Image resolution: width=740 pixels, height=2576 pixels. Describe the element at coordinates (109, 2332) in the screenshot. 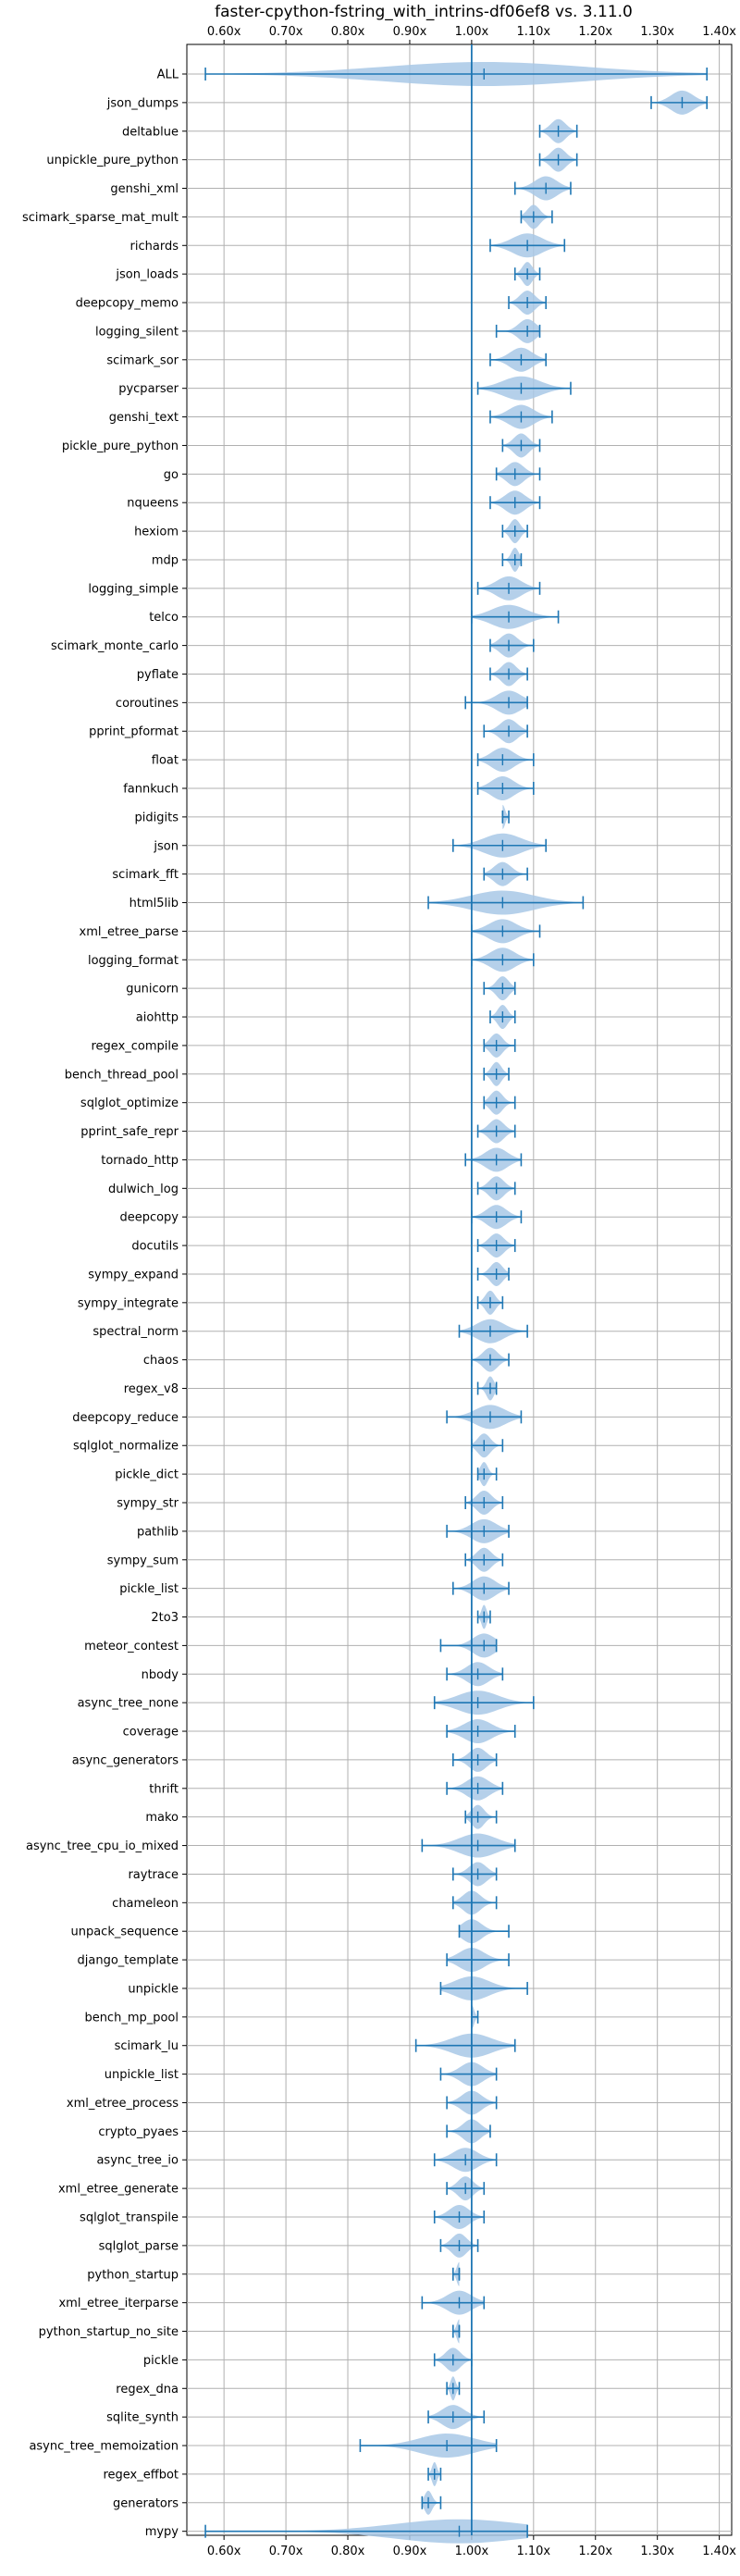

I see `category-label: python_startup_no_site` at that location.